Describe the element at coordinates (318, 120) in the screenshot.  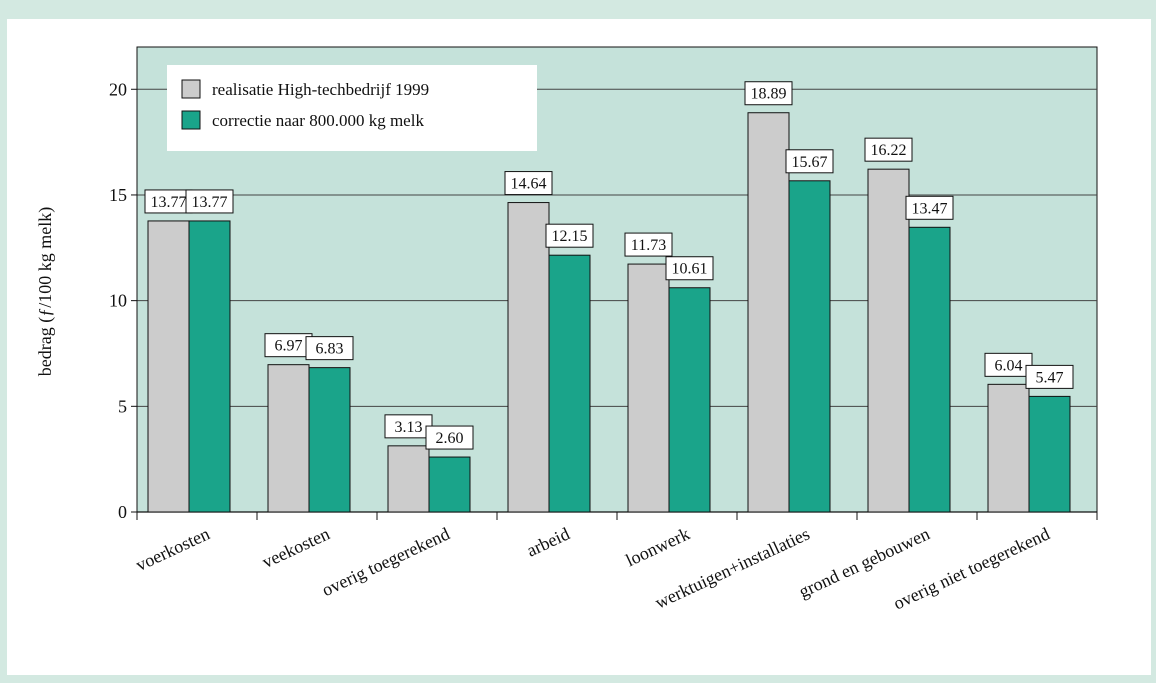
I see `legend-label: correctie naar 800.000 kg melk` at that location.